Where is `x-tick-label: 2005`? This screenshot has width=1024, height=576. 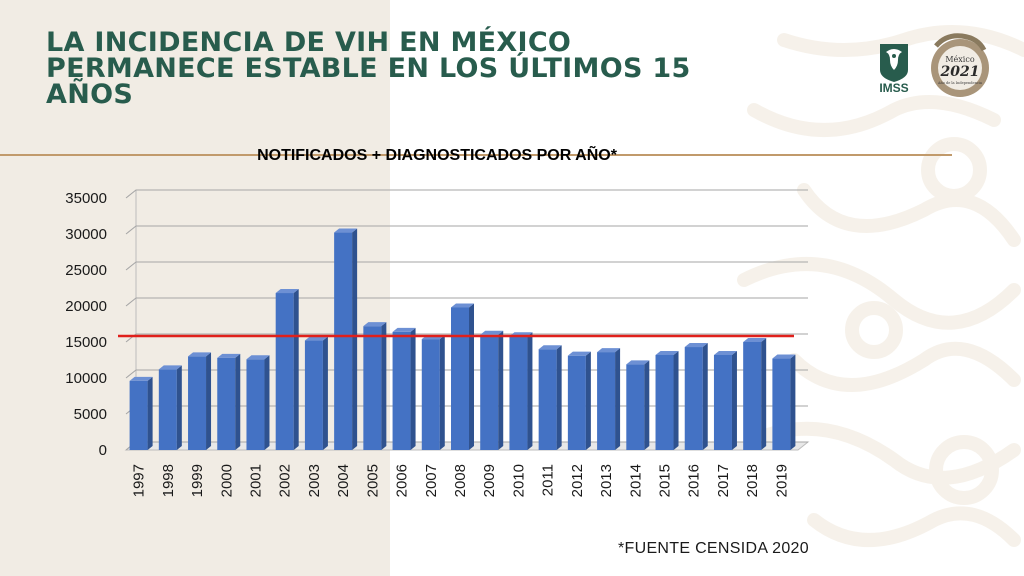 x-tick-label: 2005 is located at coordinates (372, 480).